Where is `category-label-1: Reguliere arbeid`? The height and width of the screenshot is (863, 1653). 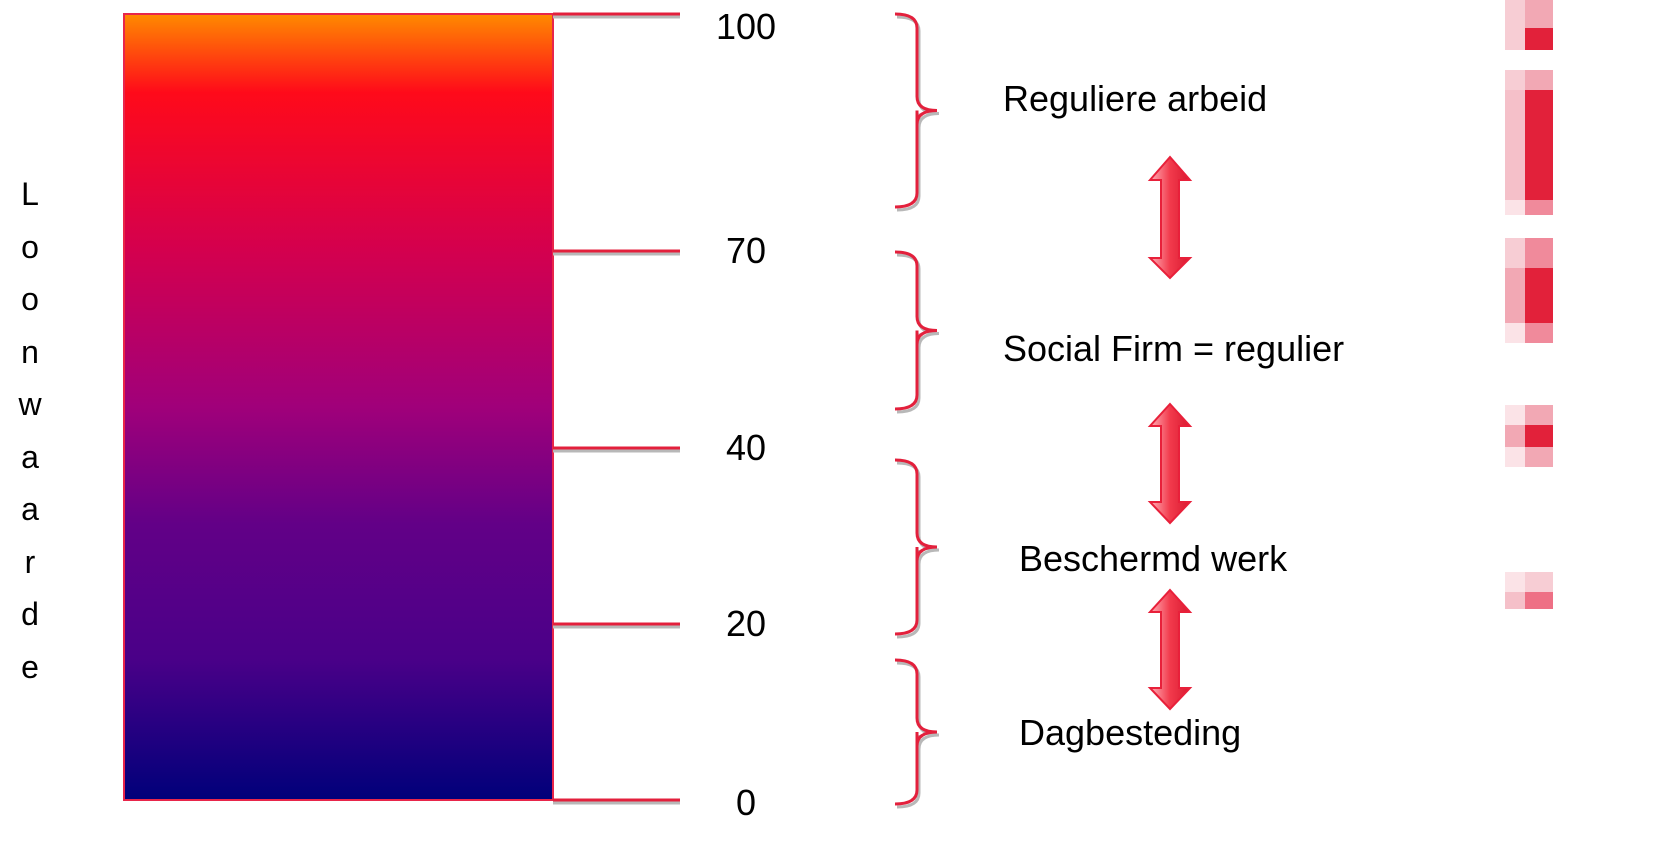
category-label-1: Reguliere arbeid is located at coordinates (1135, 98).